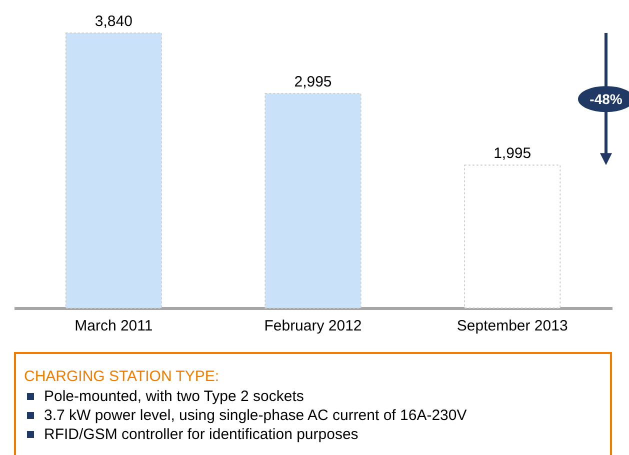  Describe the element at coordinates (122, 376) in the screenshot. I see `text: CHARGING STATION TYPE:` at that location.